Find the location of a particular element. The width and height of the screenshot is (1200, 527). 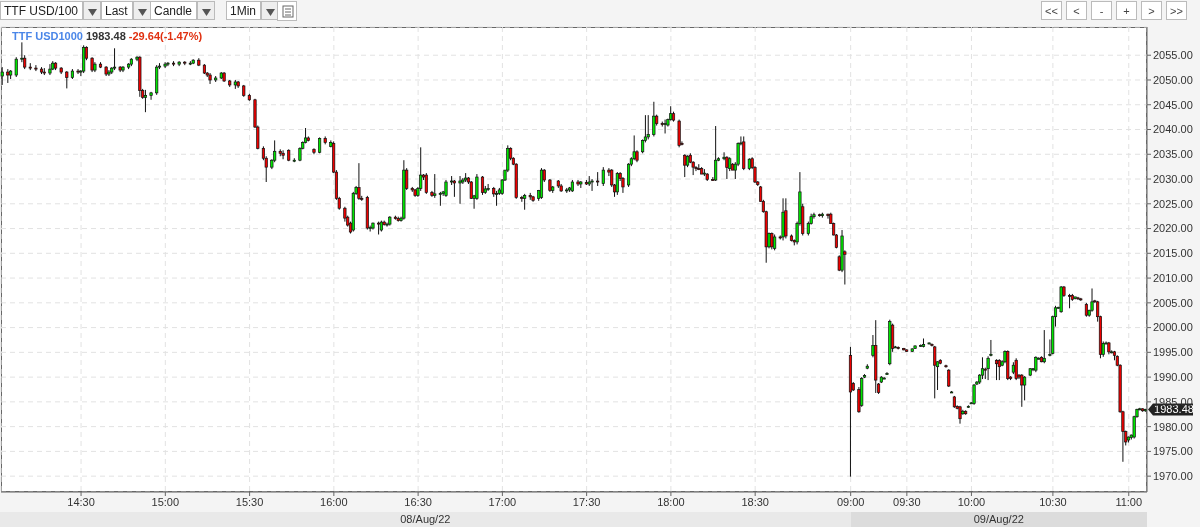

y-tick-label: 2055.00 is located at coordinates (1173, 55).